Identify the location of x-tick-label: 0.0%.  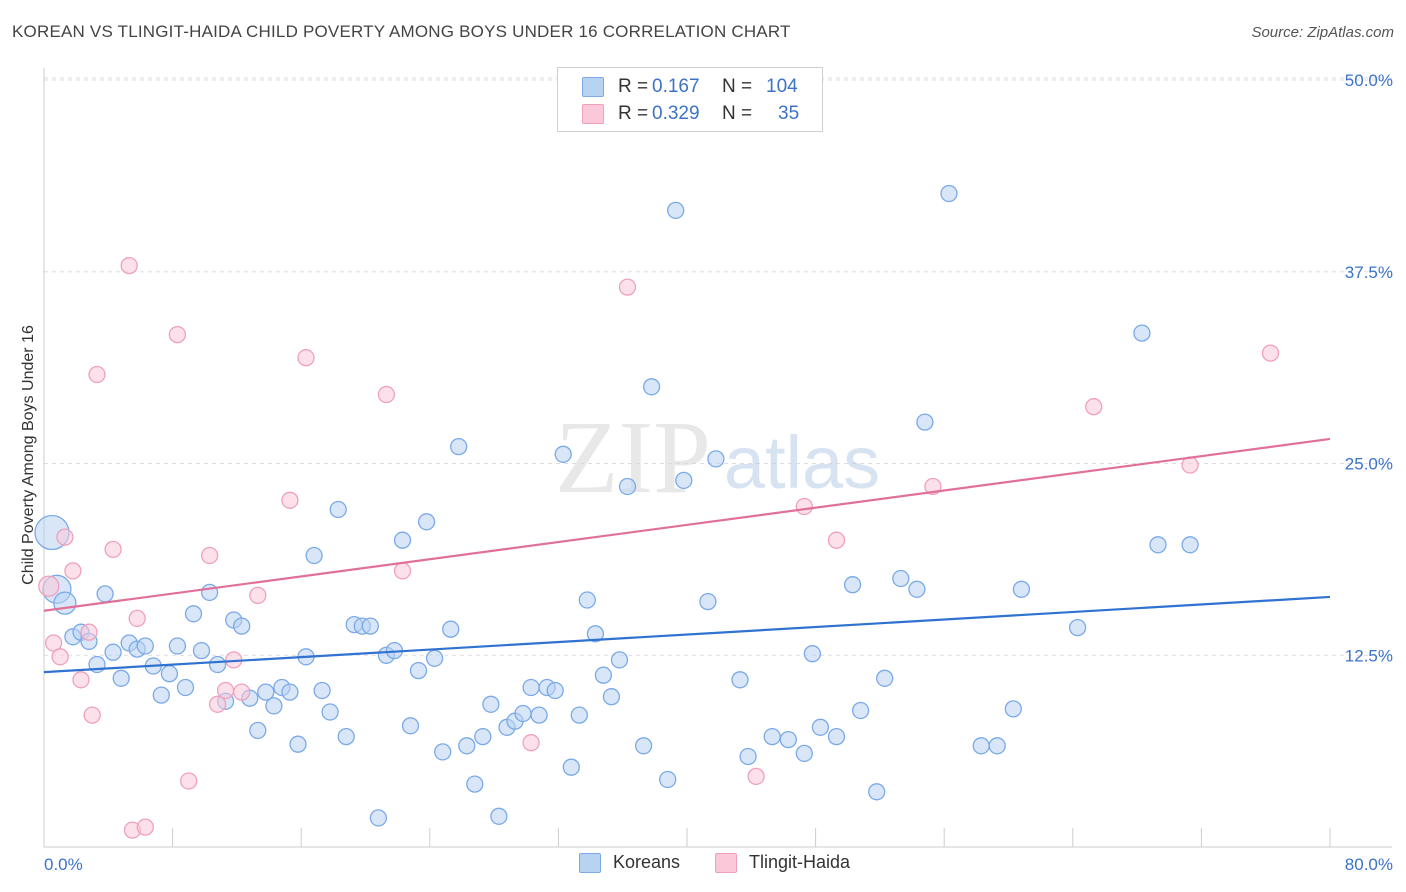
(63, 864).